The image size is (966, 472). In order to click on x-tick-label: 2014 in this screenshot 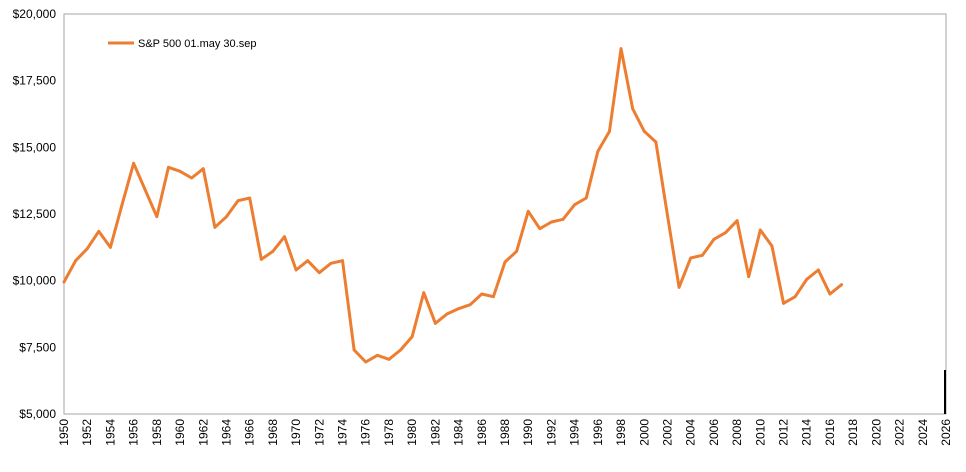, I will do `click(807, 432)`.